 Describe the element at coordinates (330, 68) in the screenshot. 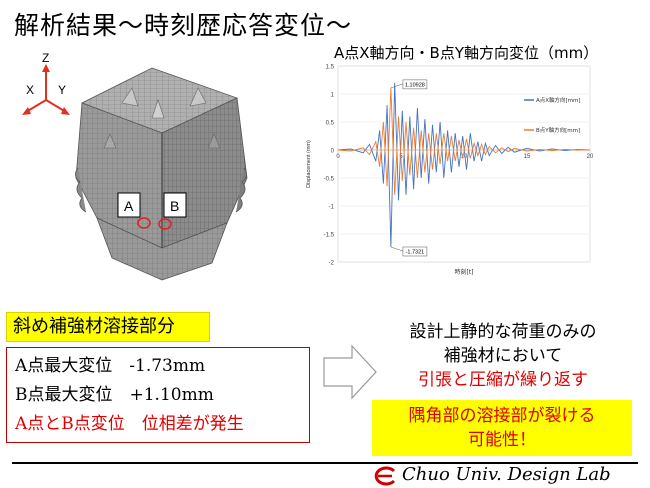

I see `y-tick-label: 1.5` at that location.